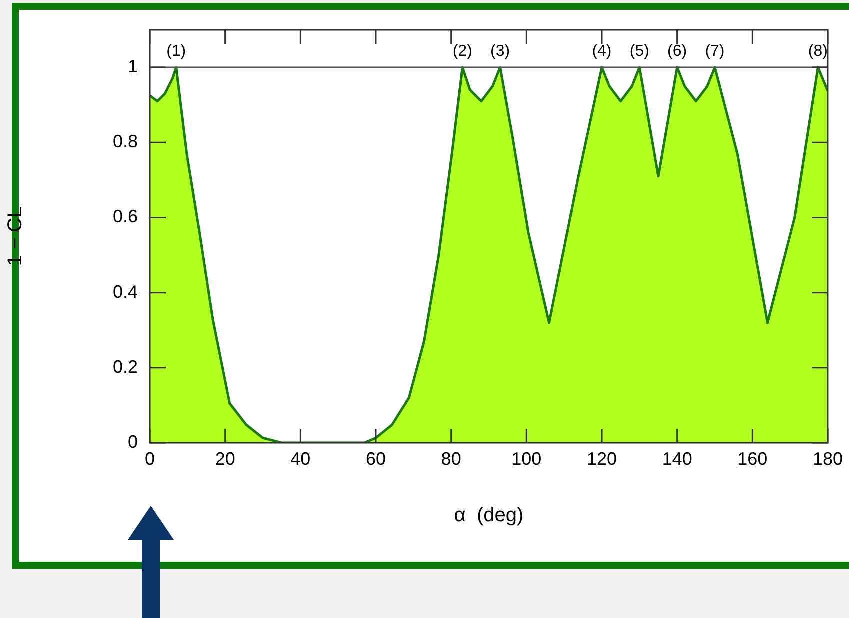 This screenshot has height=618, width=849. What do you see at coordinates (489, 515) in the screenshot?
I see `x-axis-title: α (deg)` at bounding box center [489, 515].